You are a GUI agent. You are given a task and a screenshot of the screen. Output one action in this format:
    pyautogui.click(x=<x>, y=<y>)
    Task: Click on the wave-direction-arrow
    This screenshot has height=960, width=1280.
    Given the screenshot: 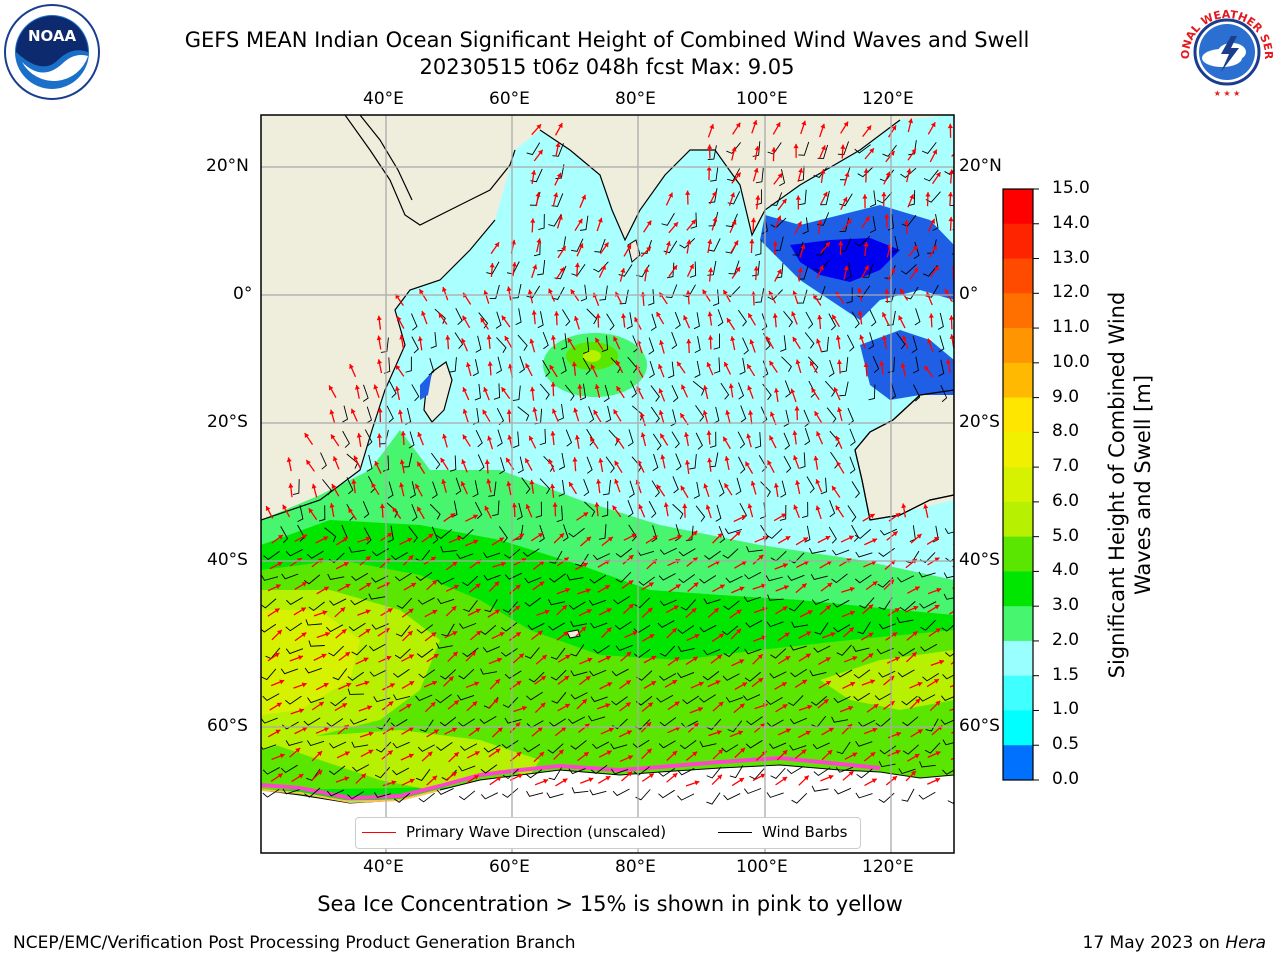 What is the action you would take?
    pyautogui.click(x=961, y=781)
    